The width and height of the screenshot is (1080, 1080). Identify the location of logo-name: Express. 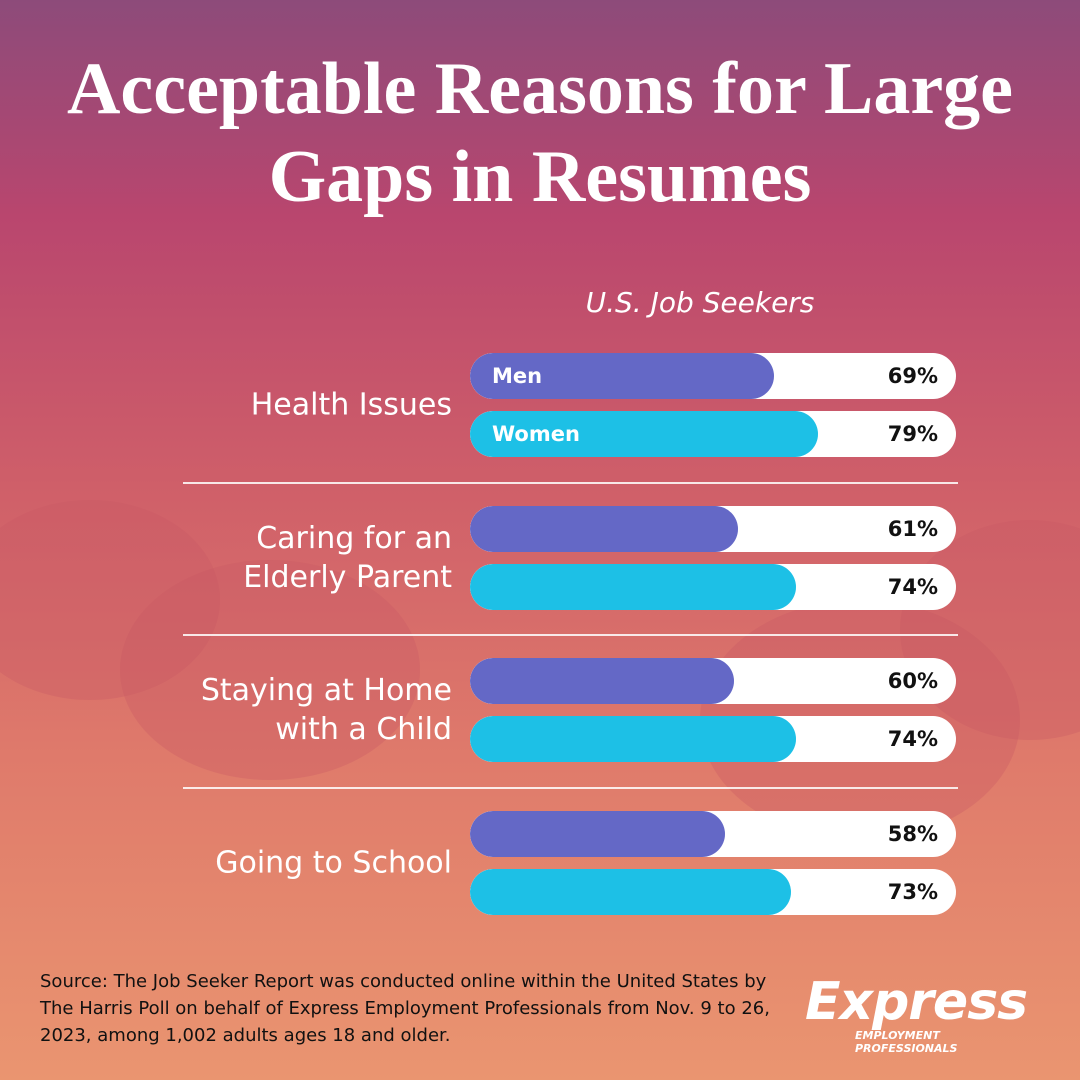
(916, 1002).